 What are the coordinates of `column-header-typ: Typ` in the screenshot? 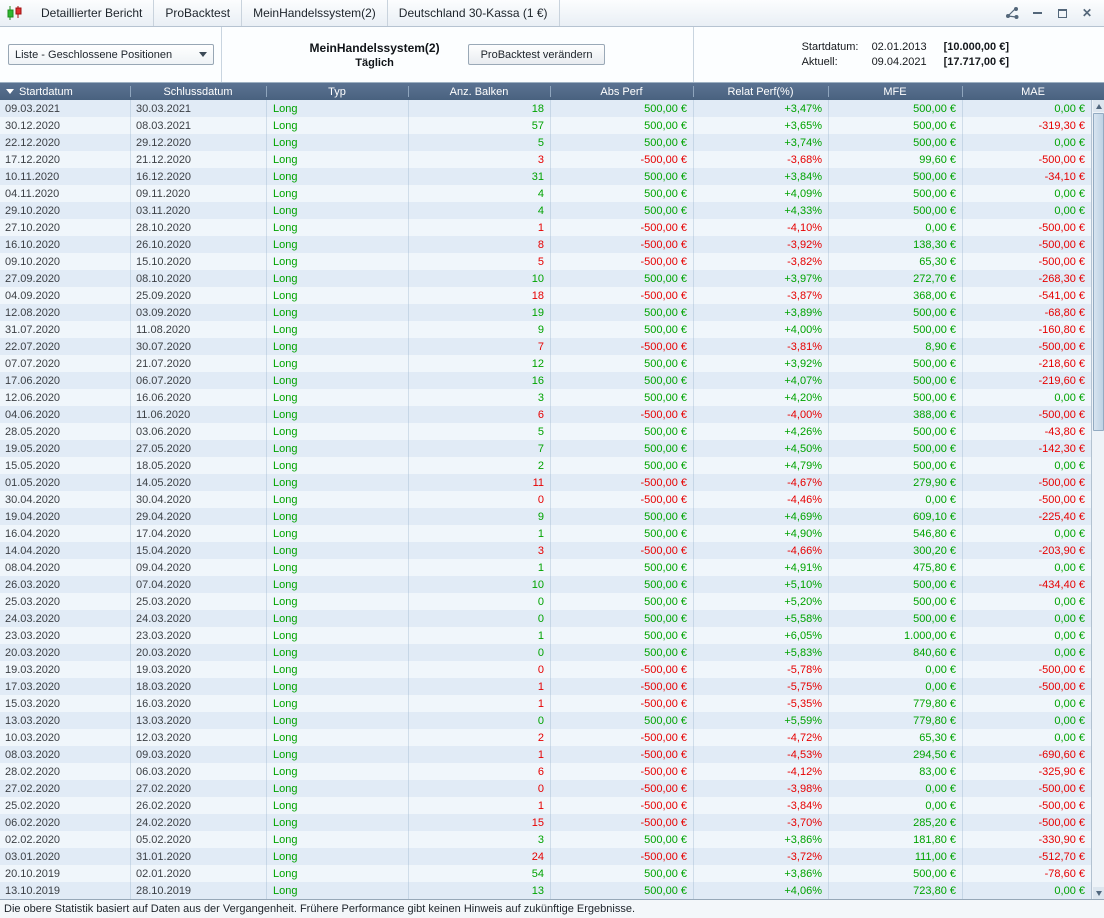 It's located at (337, 91).